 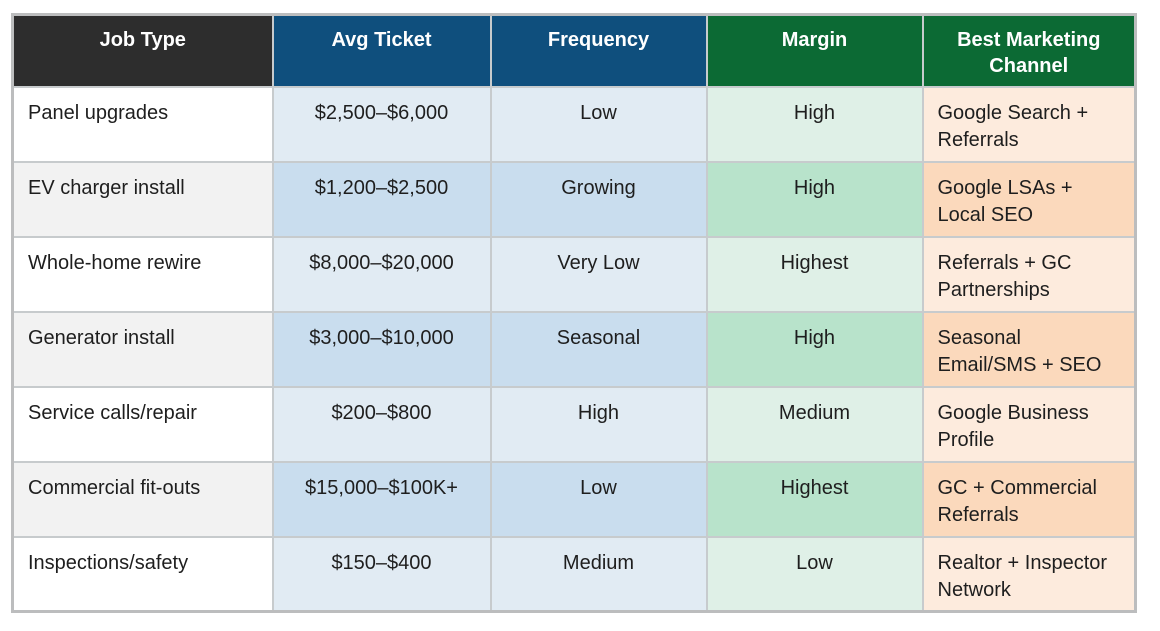 I want to click on cell-job-type: Inspections/safety, so click(x=142, y=574).